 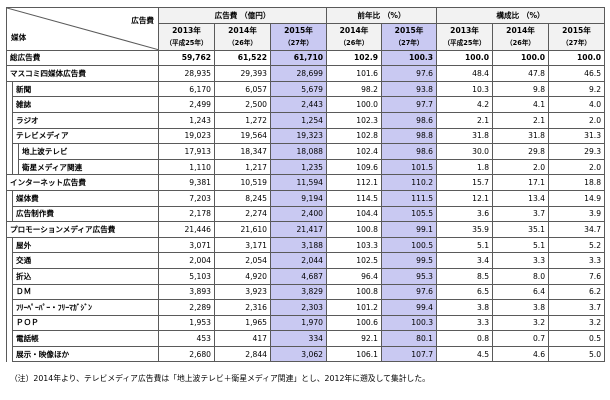 What do you see at coordinates (243, 338) in the screenshot?
I see `value-cell: 417` at bounding box center [243, 338].